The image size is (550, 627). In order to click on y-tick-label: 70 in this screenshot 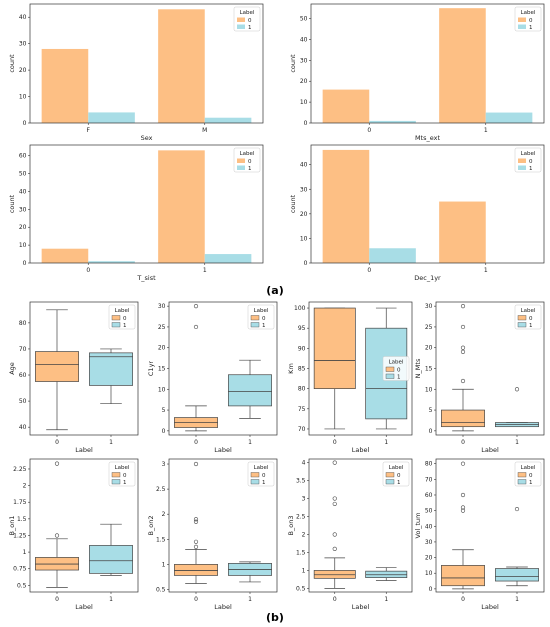, I will do `click(23, 349)`.